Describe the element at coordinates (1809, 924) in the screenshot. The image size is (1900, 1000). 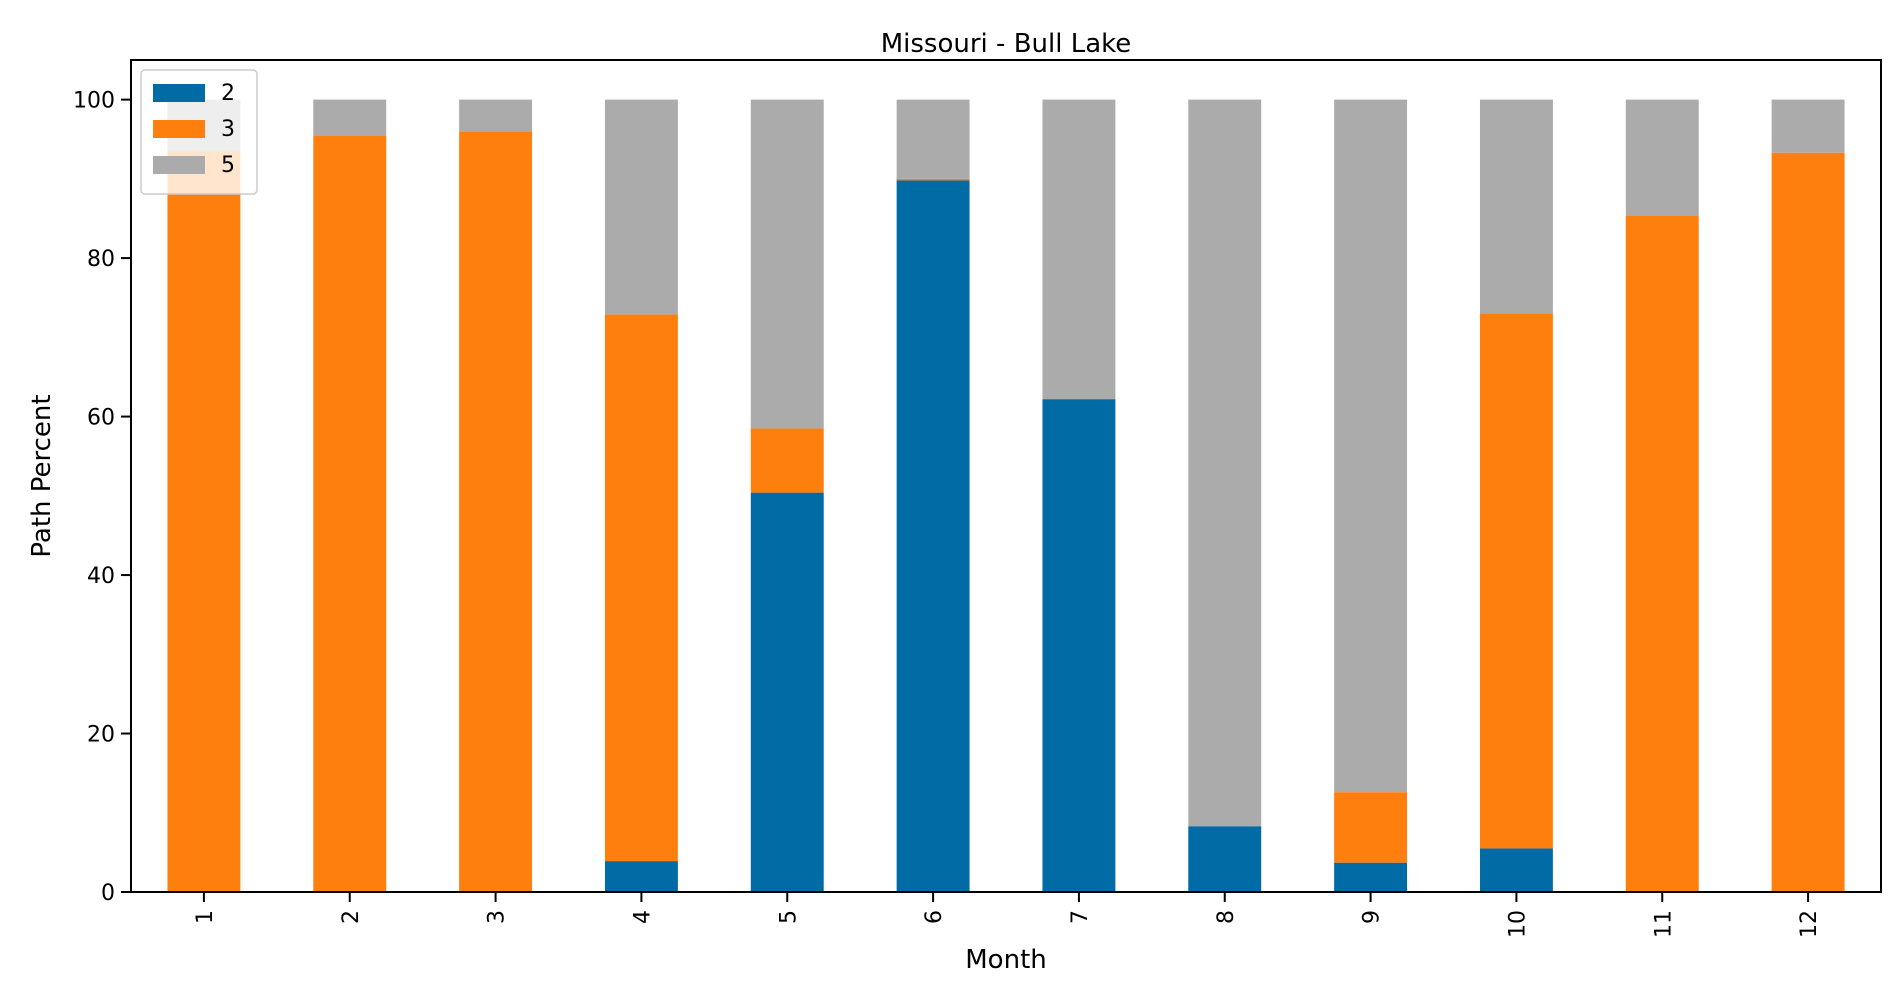
I see `x-tick-label: 12` at that location.